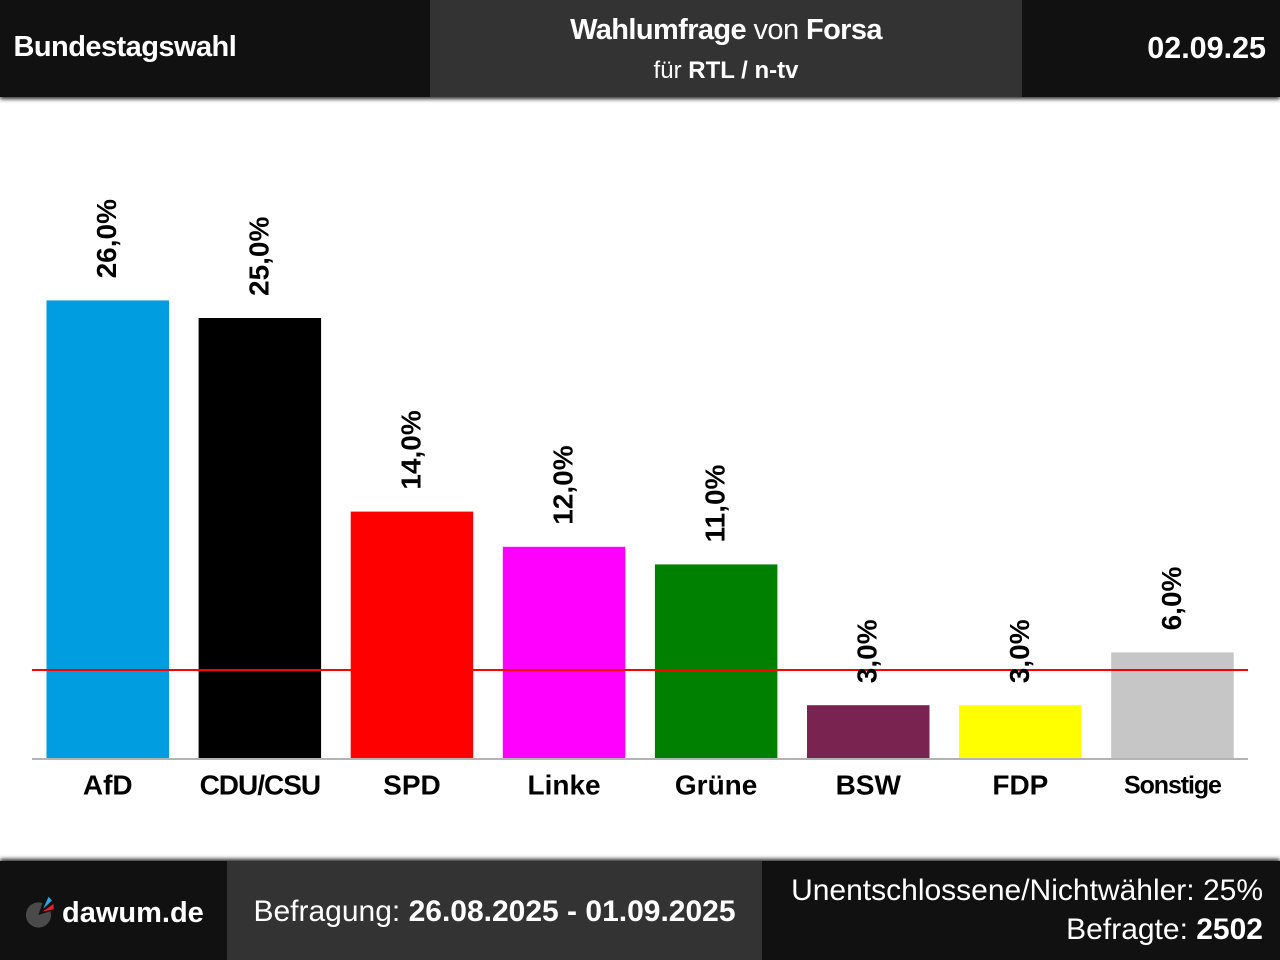  Describe the element at coordinates (1171, 598) in the screenshot. I see `svg-text: 6,0%` at that location.